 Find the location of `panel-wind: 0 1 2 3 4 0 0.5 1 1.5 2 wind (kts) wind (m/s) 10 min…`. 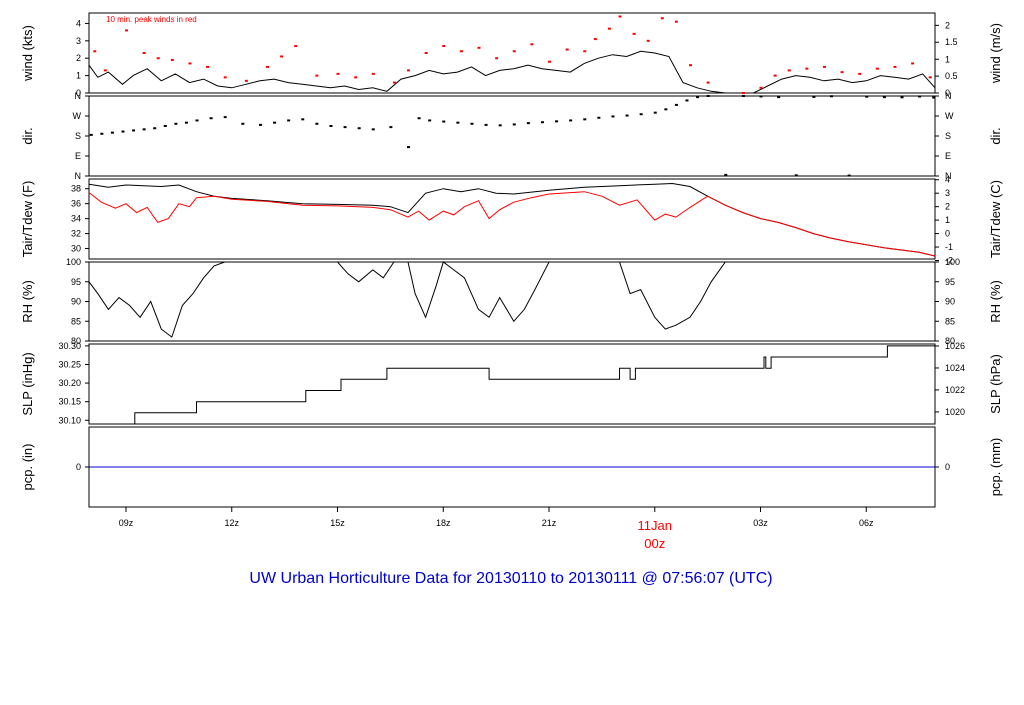

panel-wind: 0 1 2 3 4 0 0.5 1 1.5 2 wind (kts) wind (m/s) 10 min… is located at coordinates (511, 55).